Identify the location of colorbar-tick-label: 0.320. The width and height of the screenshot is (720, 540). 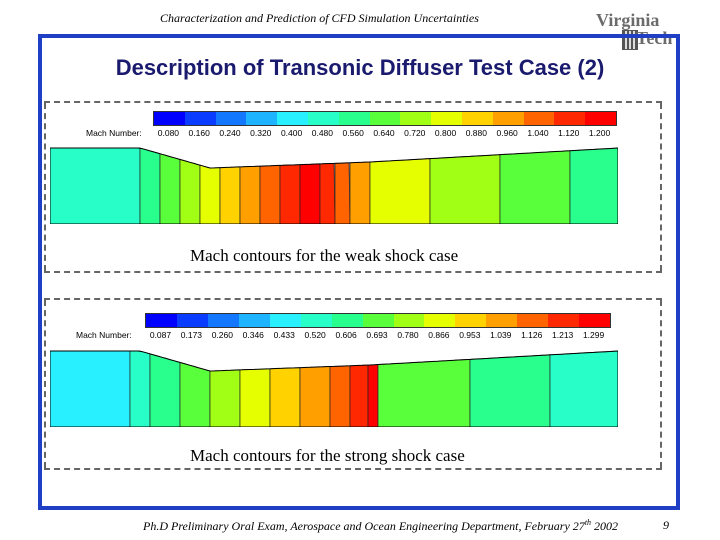
(261, 133).